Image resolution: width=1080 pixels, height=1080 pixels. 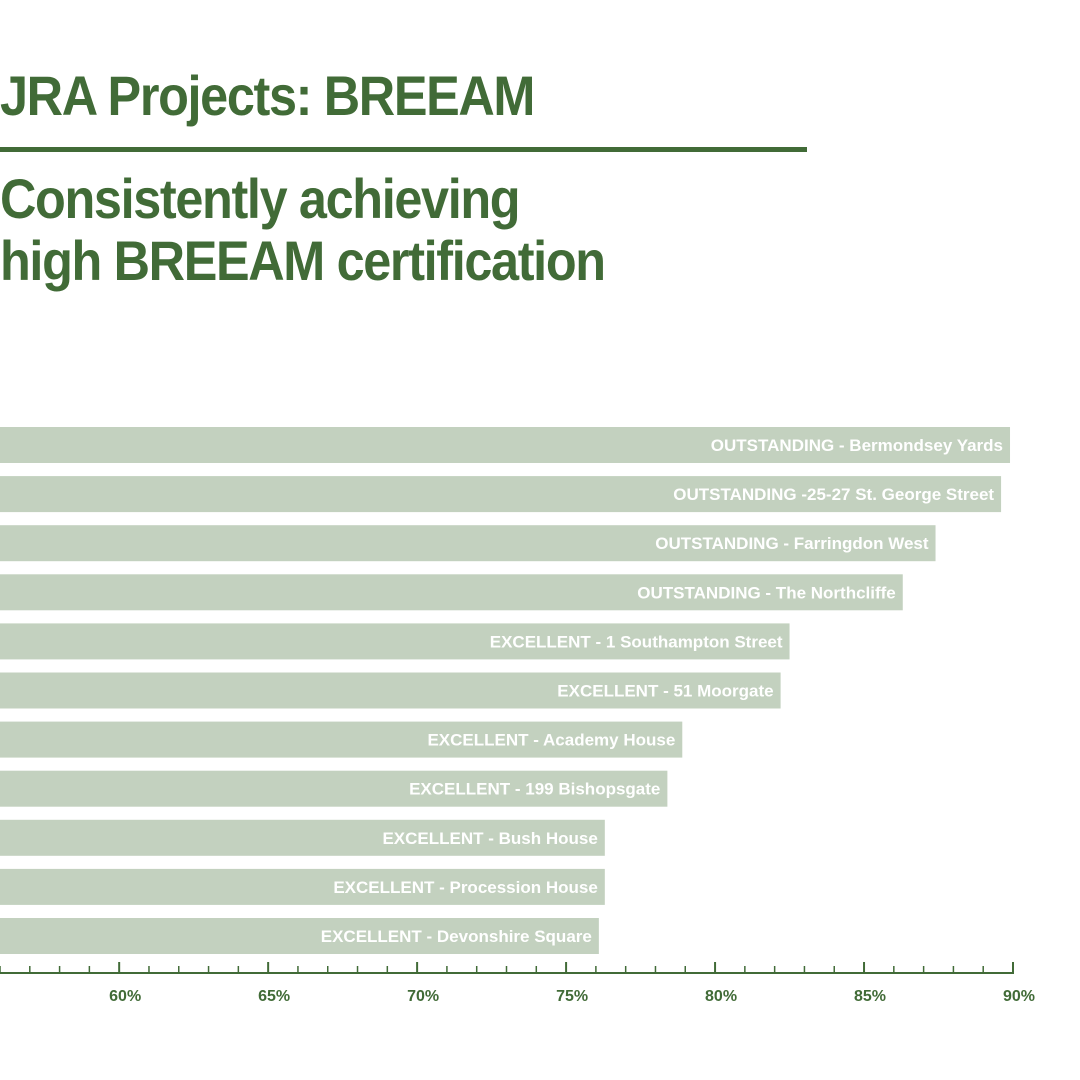 I want to click on bar-label: EXCELLENT - Academy House, so click(x=551, y=740).